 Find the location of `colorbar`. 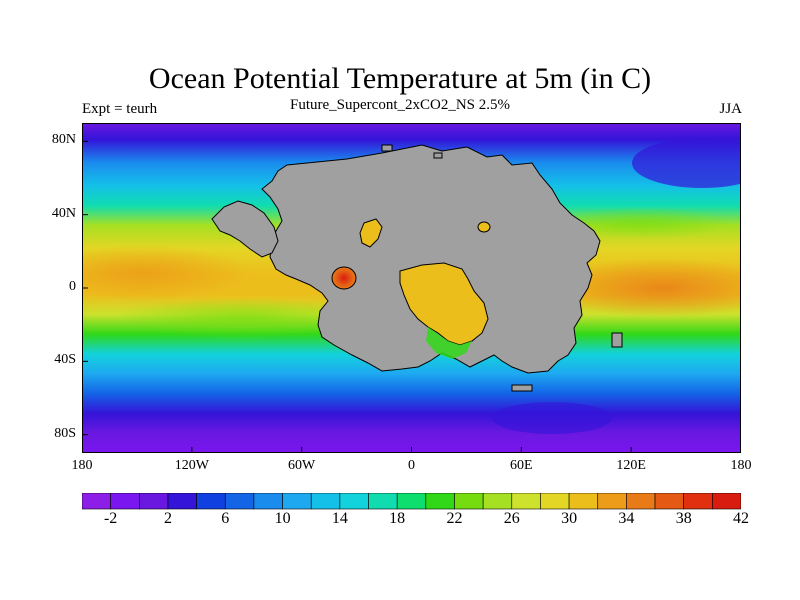

colorbar is located at coordinates (411, 501).